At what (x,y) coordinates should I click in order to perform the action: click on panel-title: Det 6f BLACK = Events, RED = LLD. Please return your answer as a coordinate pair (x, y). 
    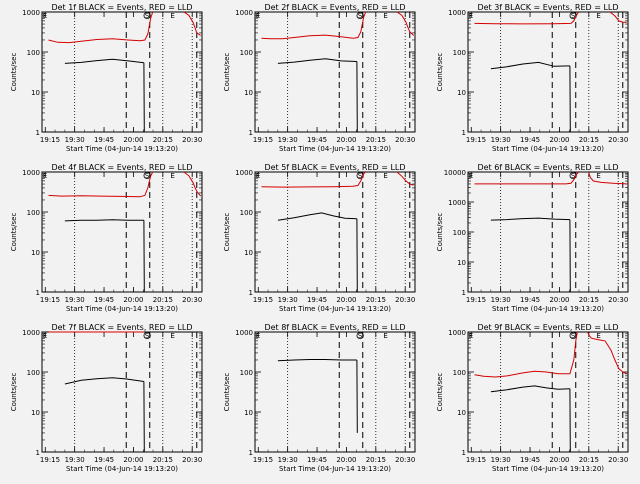
    Looking at the image, I should click on (547, 167).